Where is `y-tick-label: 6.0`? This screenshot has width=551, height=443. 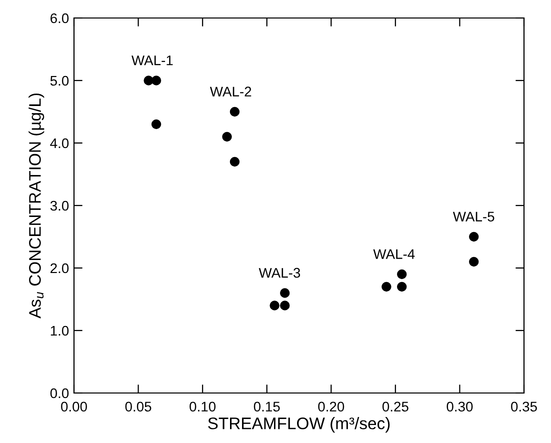
y-tick-label: 6.0 is located at coordinates (59, 18).